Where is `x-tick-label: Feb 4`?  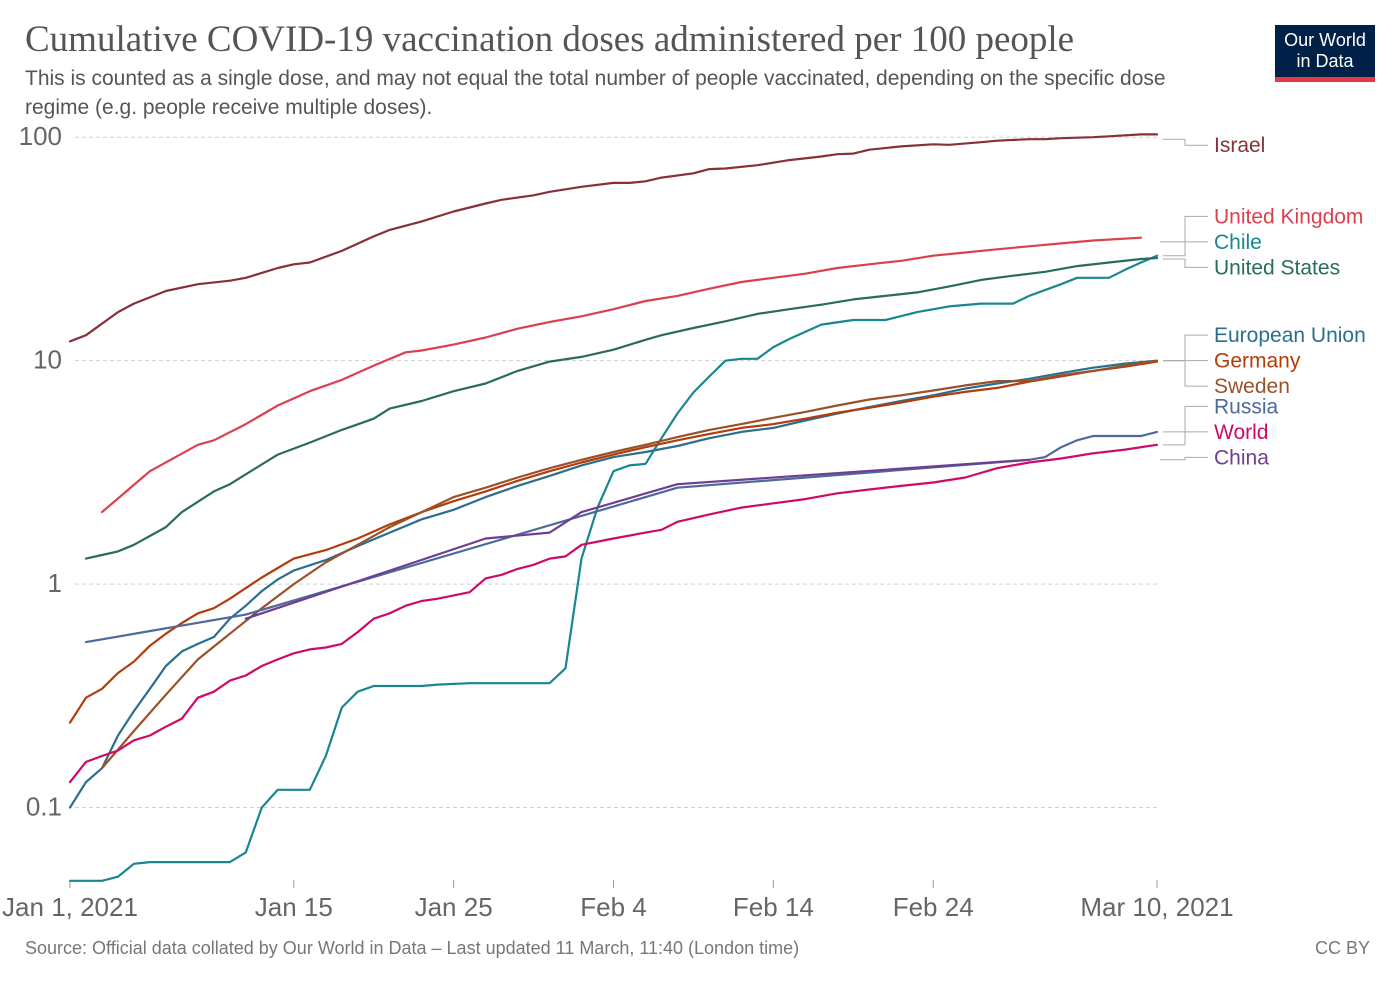 x-tick-label: Feb 4 is located at coordinates (613, 907).